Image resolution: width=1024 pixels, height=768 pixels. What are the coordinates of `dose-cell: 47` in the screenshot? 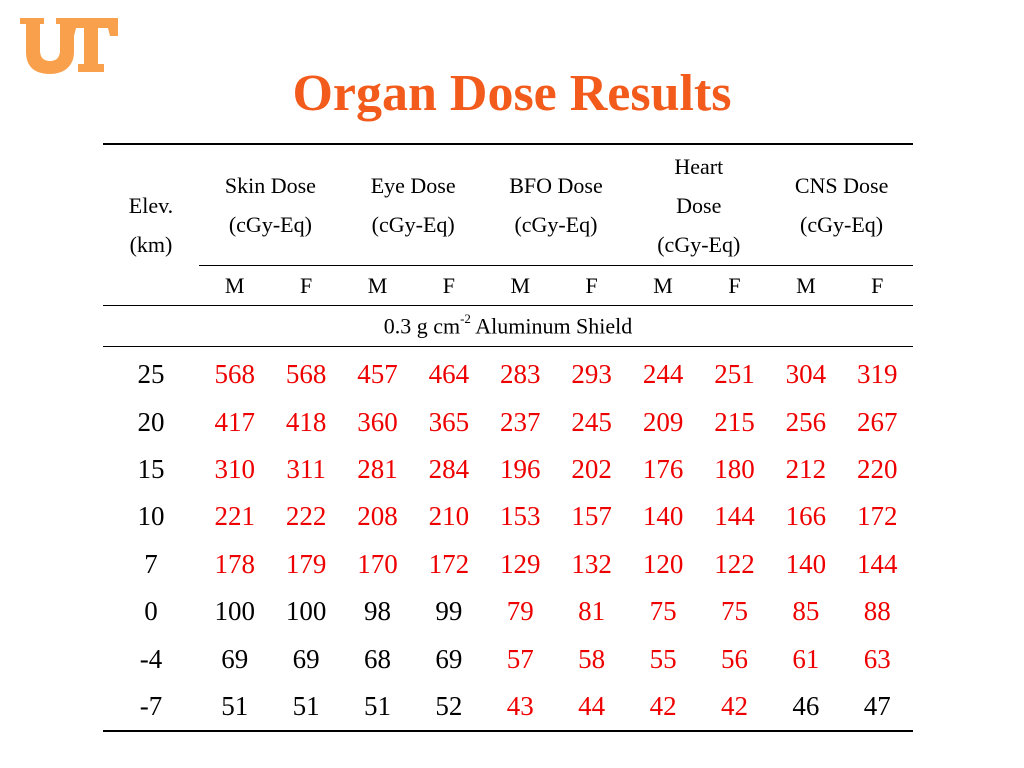 It's located at (877, 707).